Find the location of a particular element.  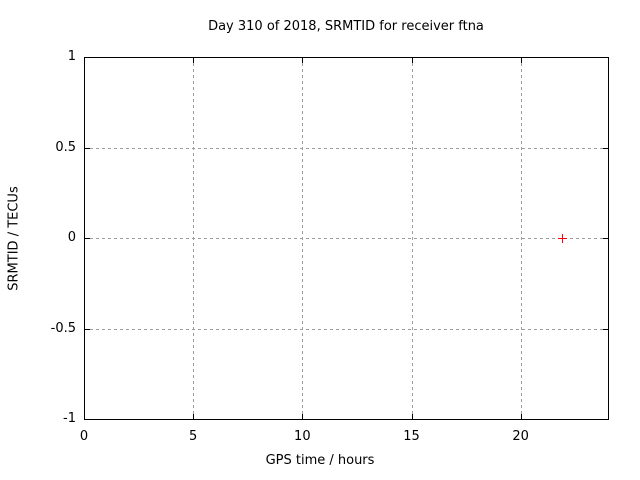

y-tick-label: 1 is located at coordinates (71, 56).